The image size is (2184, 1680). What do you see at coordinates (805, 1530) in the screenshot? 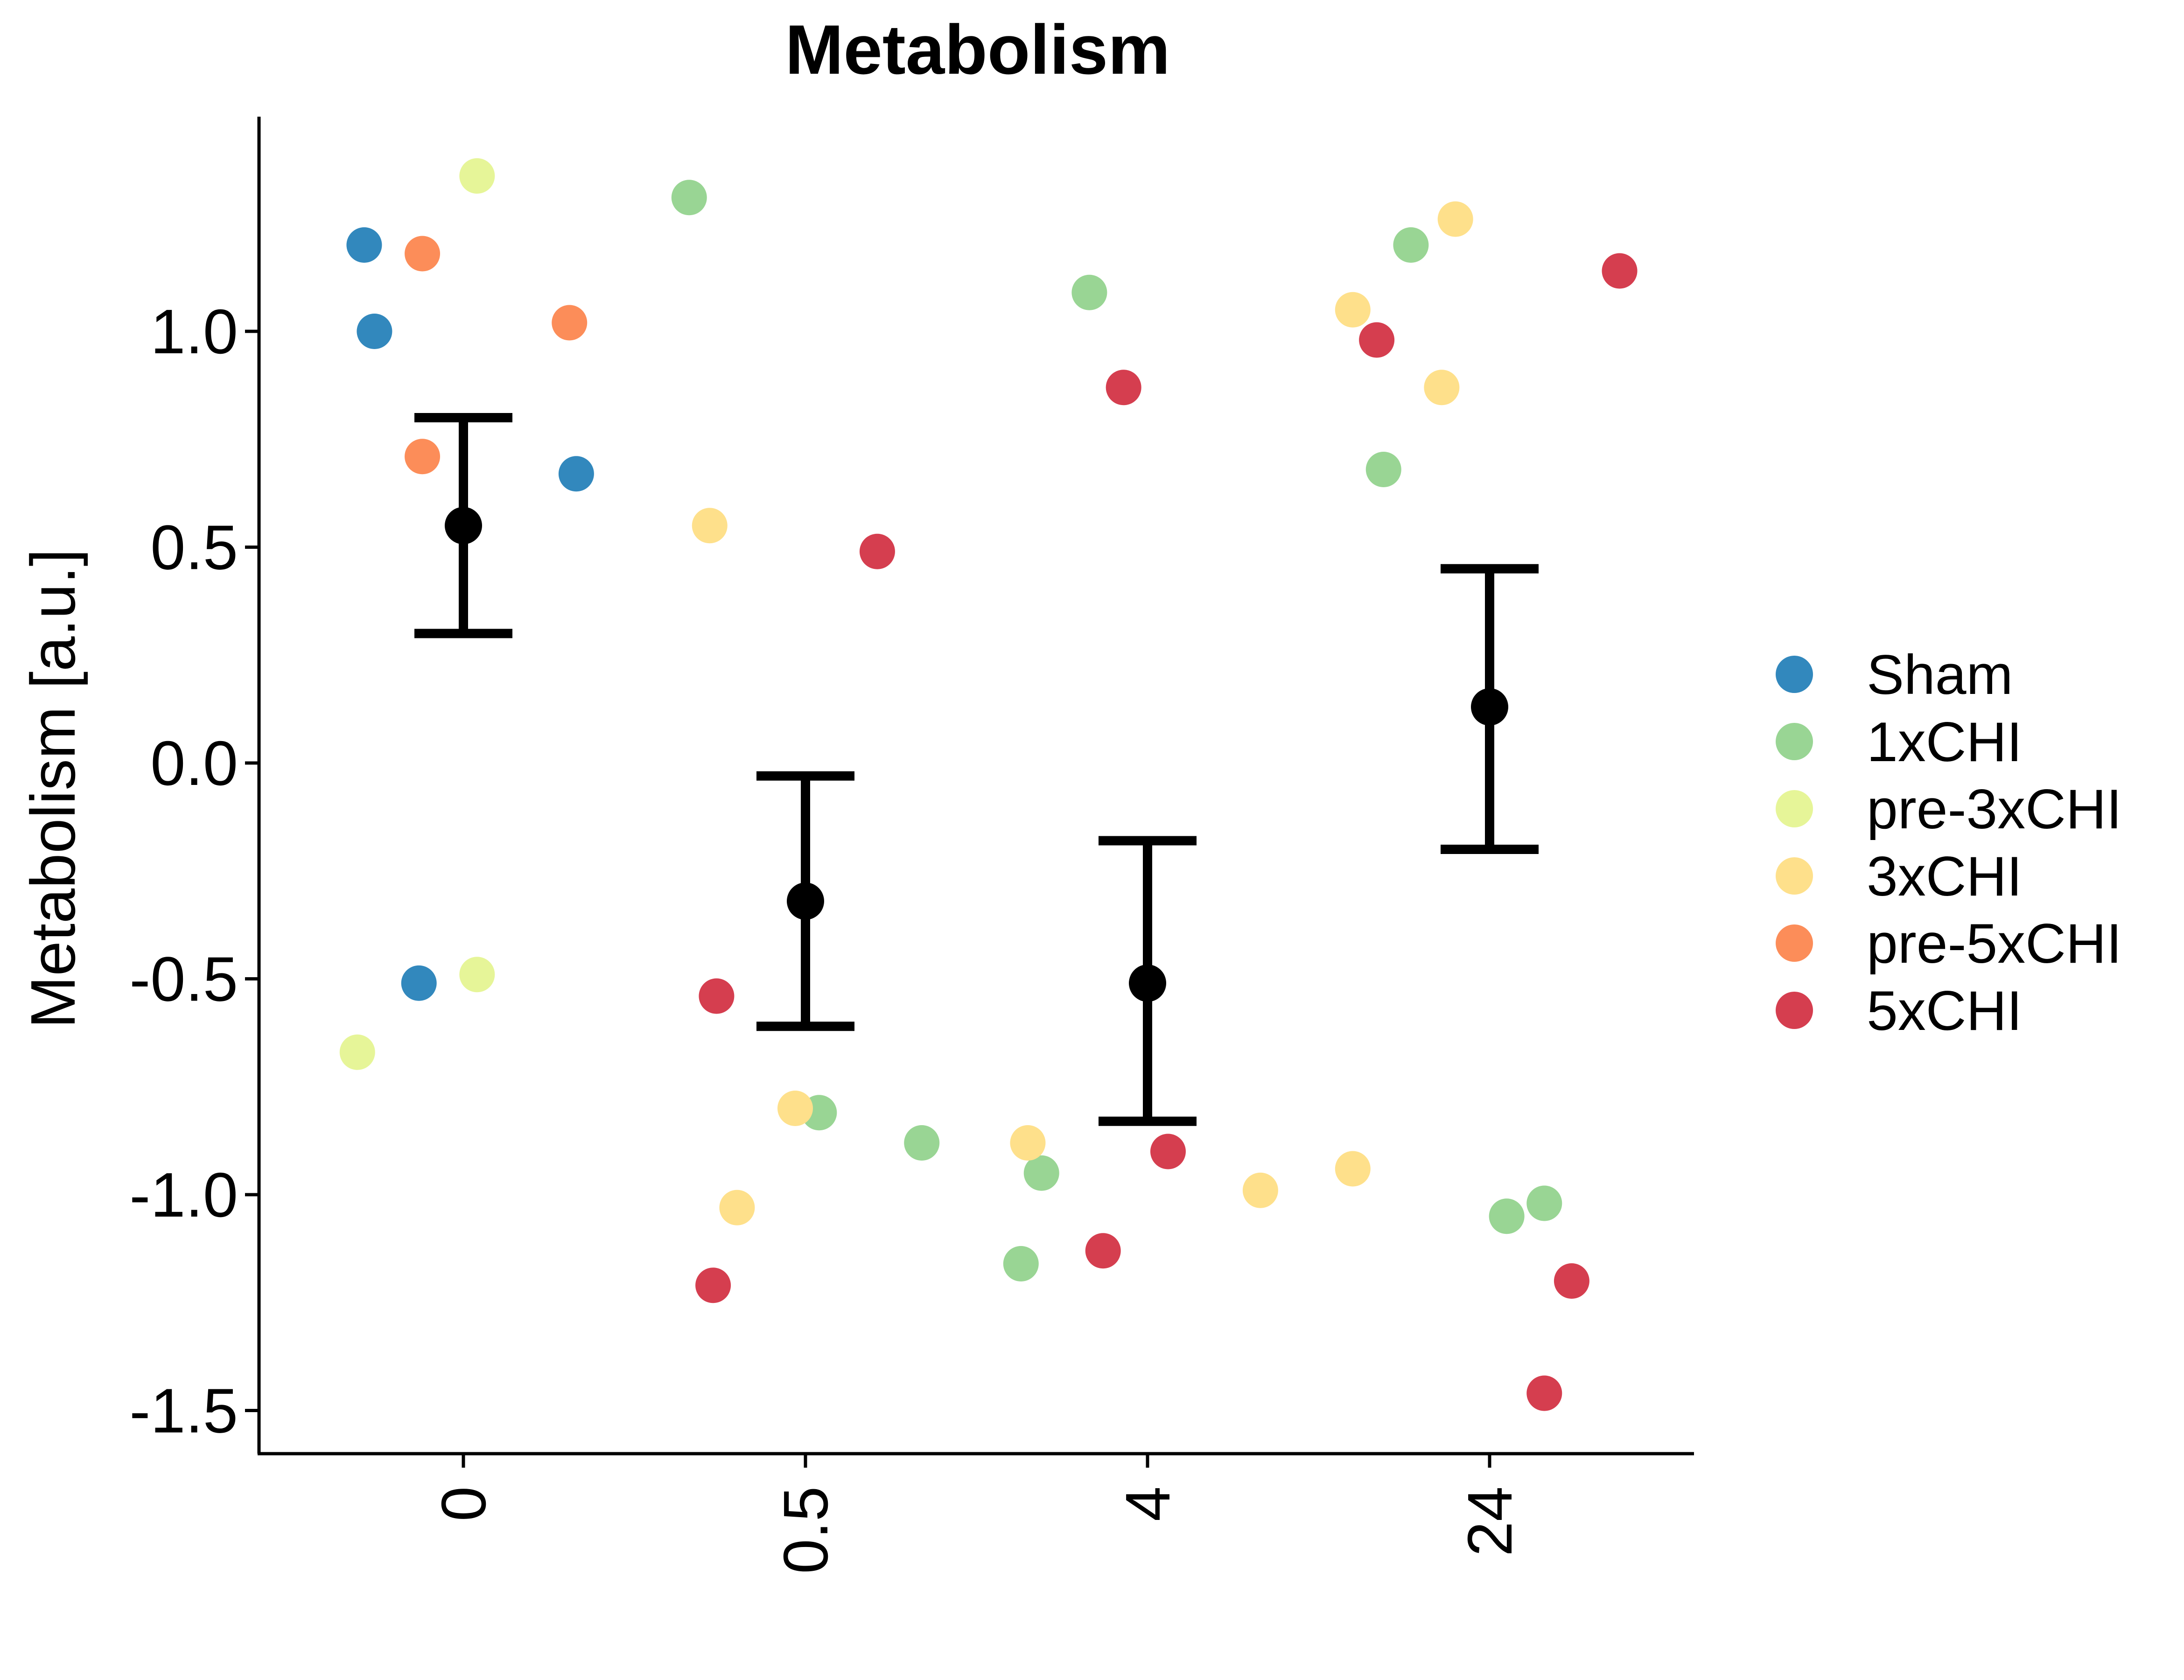
I see `x-tick-label: 0.5` at bounding box center [805, 1530].